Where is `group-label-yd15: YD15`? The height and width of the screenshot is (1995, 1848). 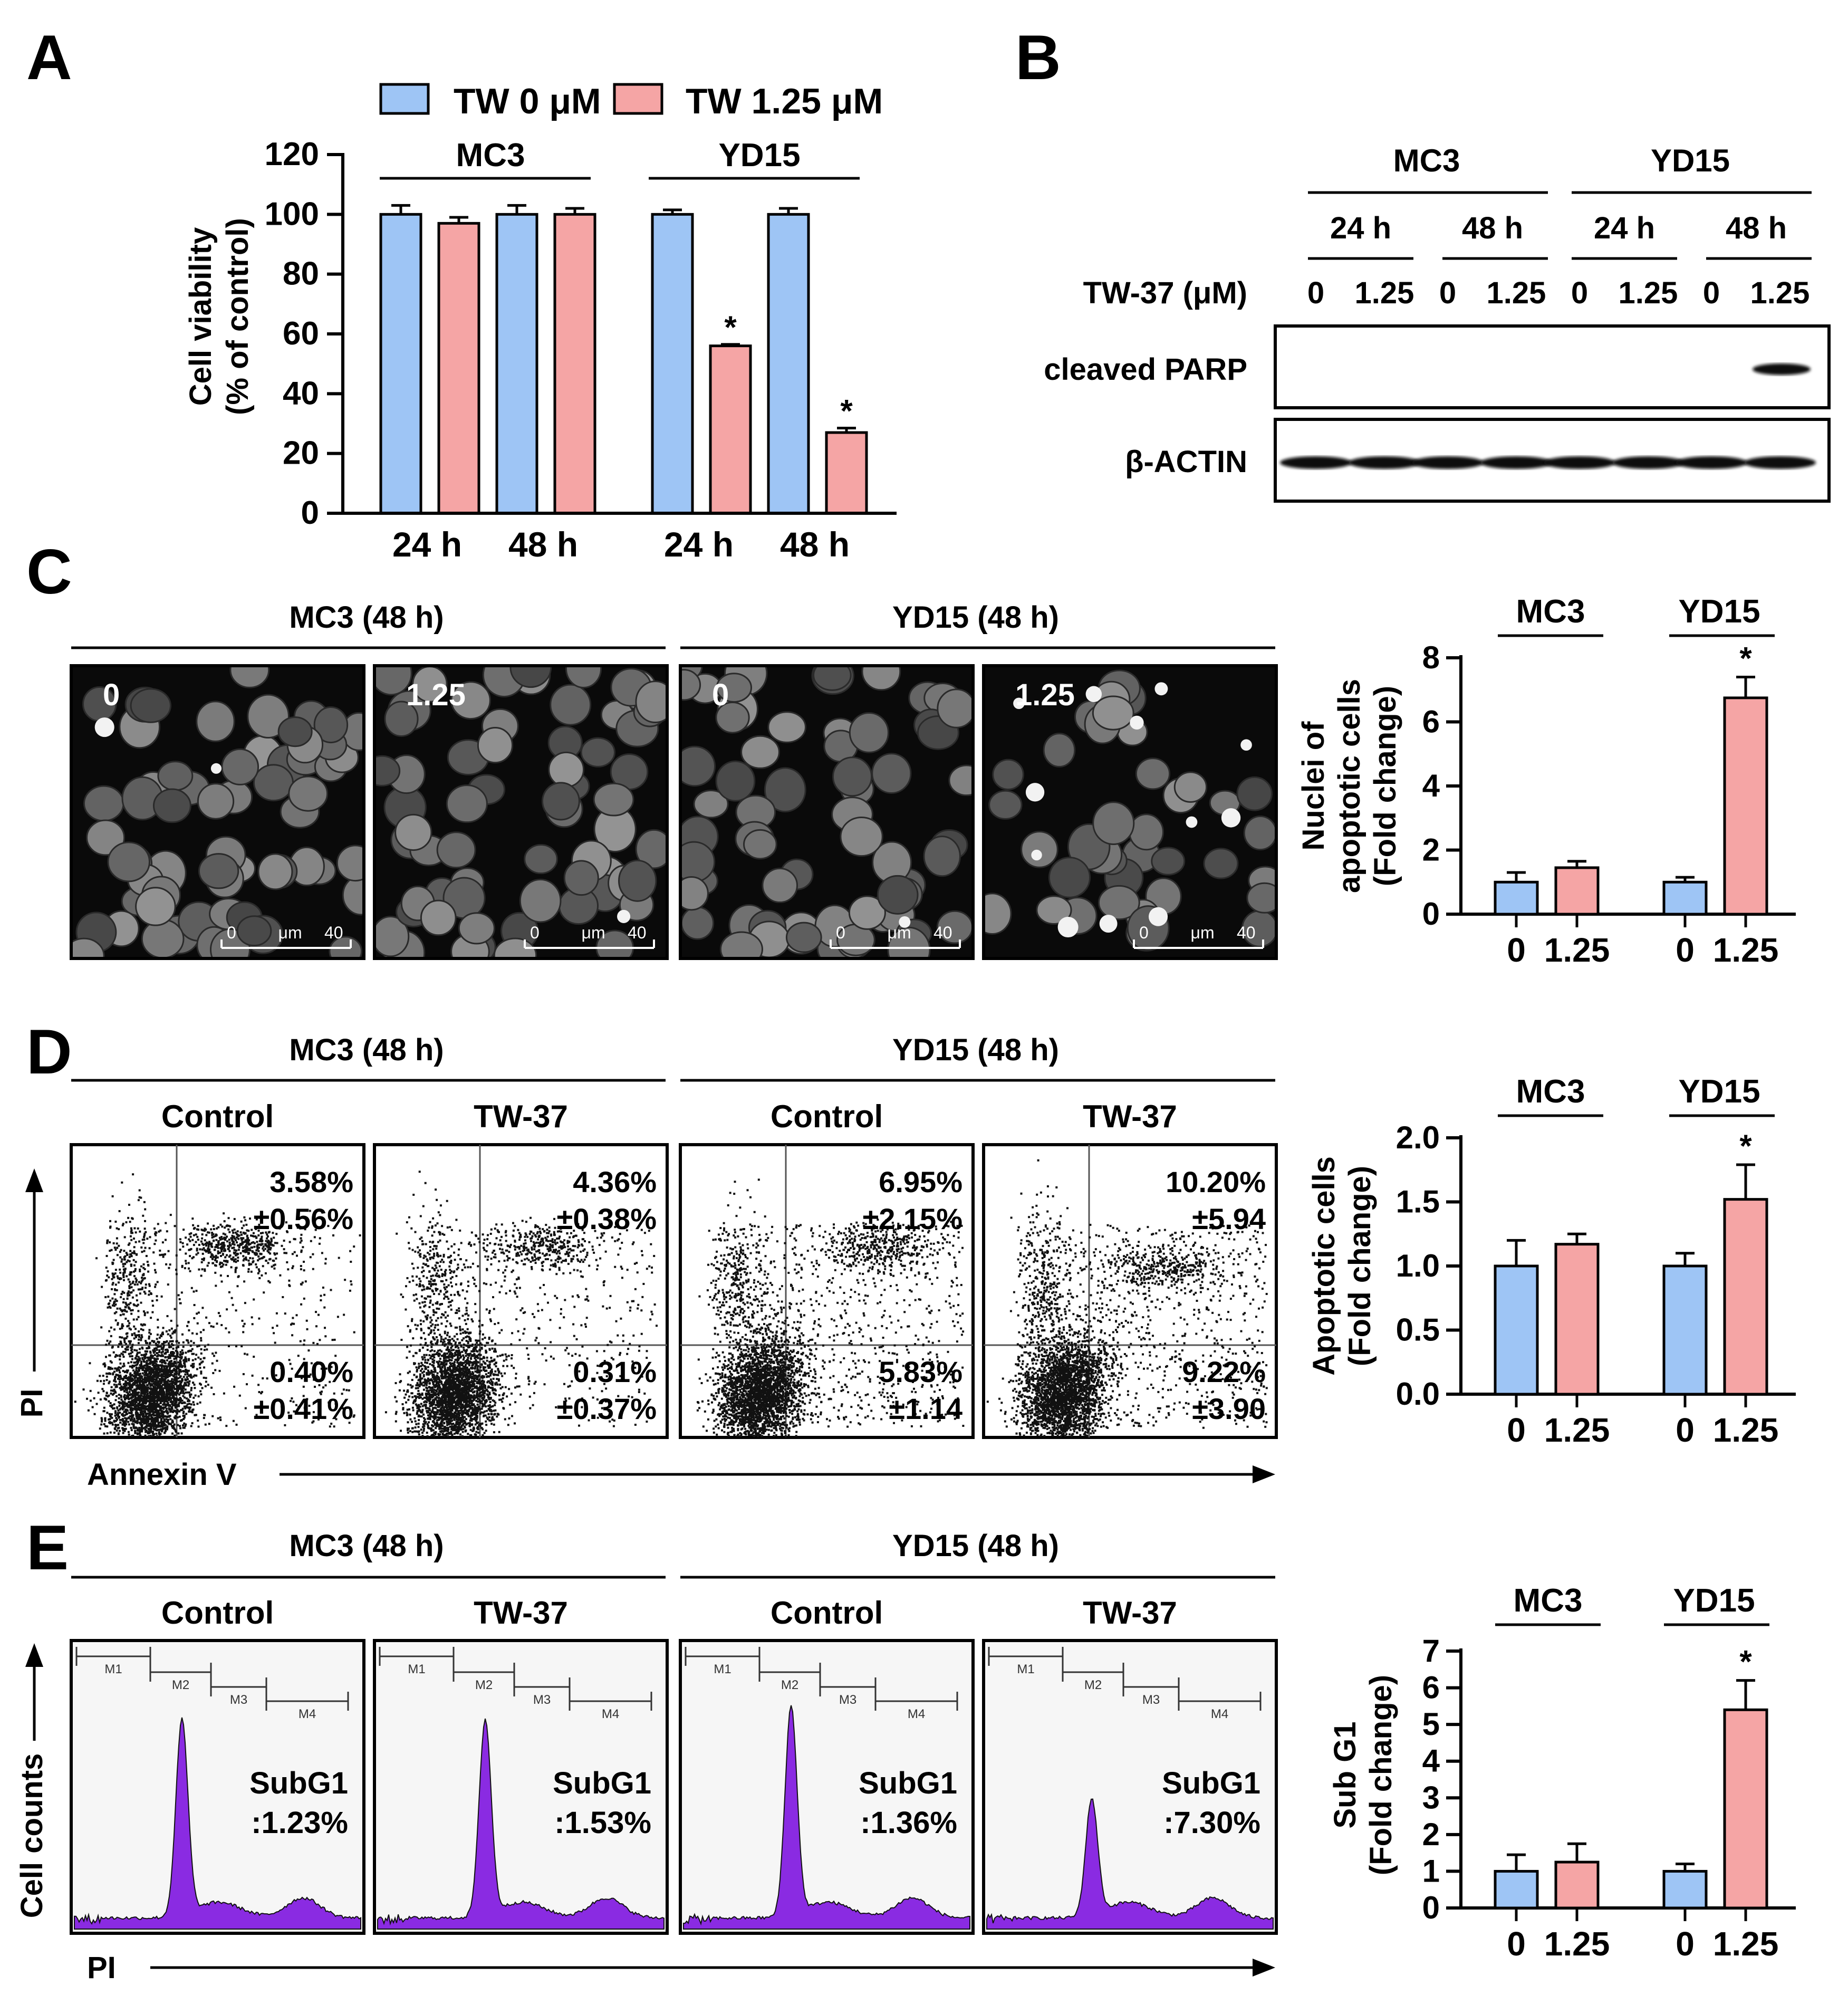 group-label-yd15: YD15 is located at coordinates (759, 155).